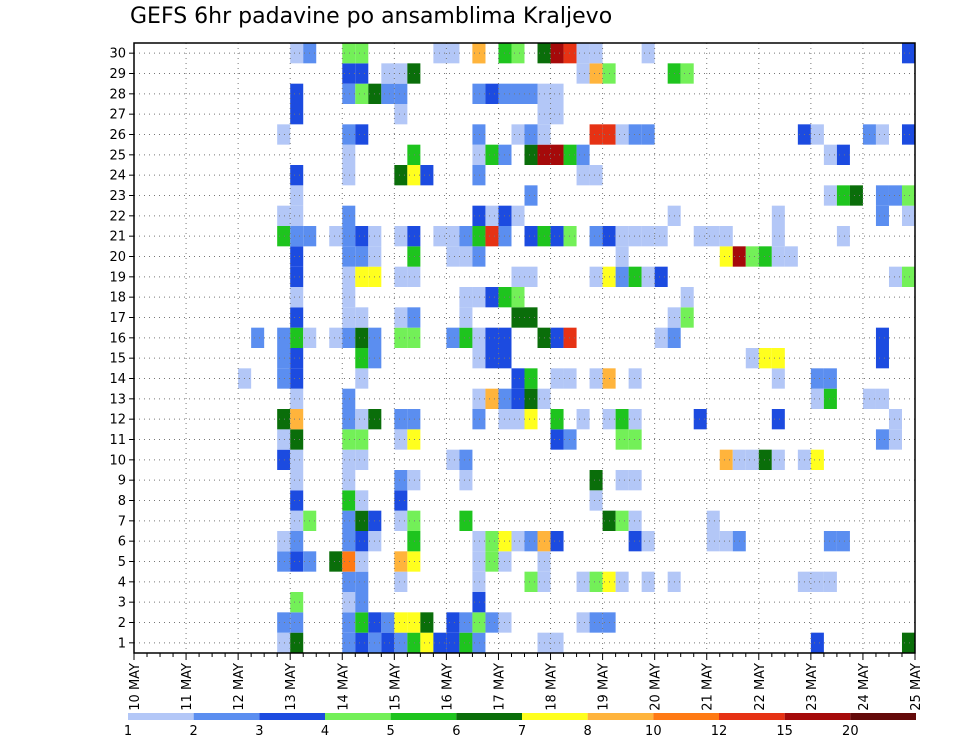 The width and height of the screenshot is (960, 746). What do you see at coordinates (708, 687) in the screenshot?
I see `x-tick-label: 21 MAY` at bounding box center [708, 687].